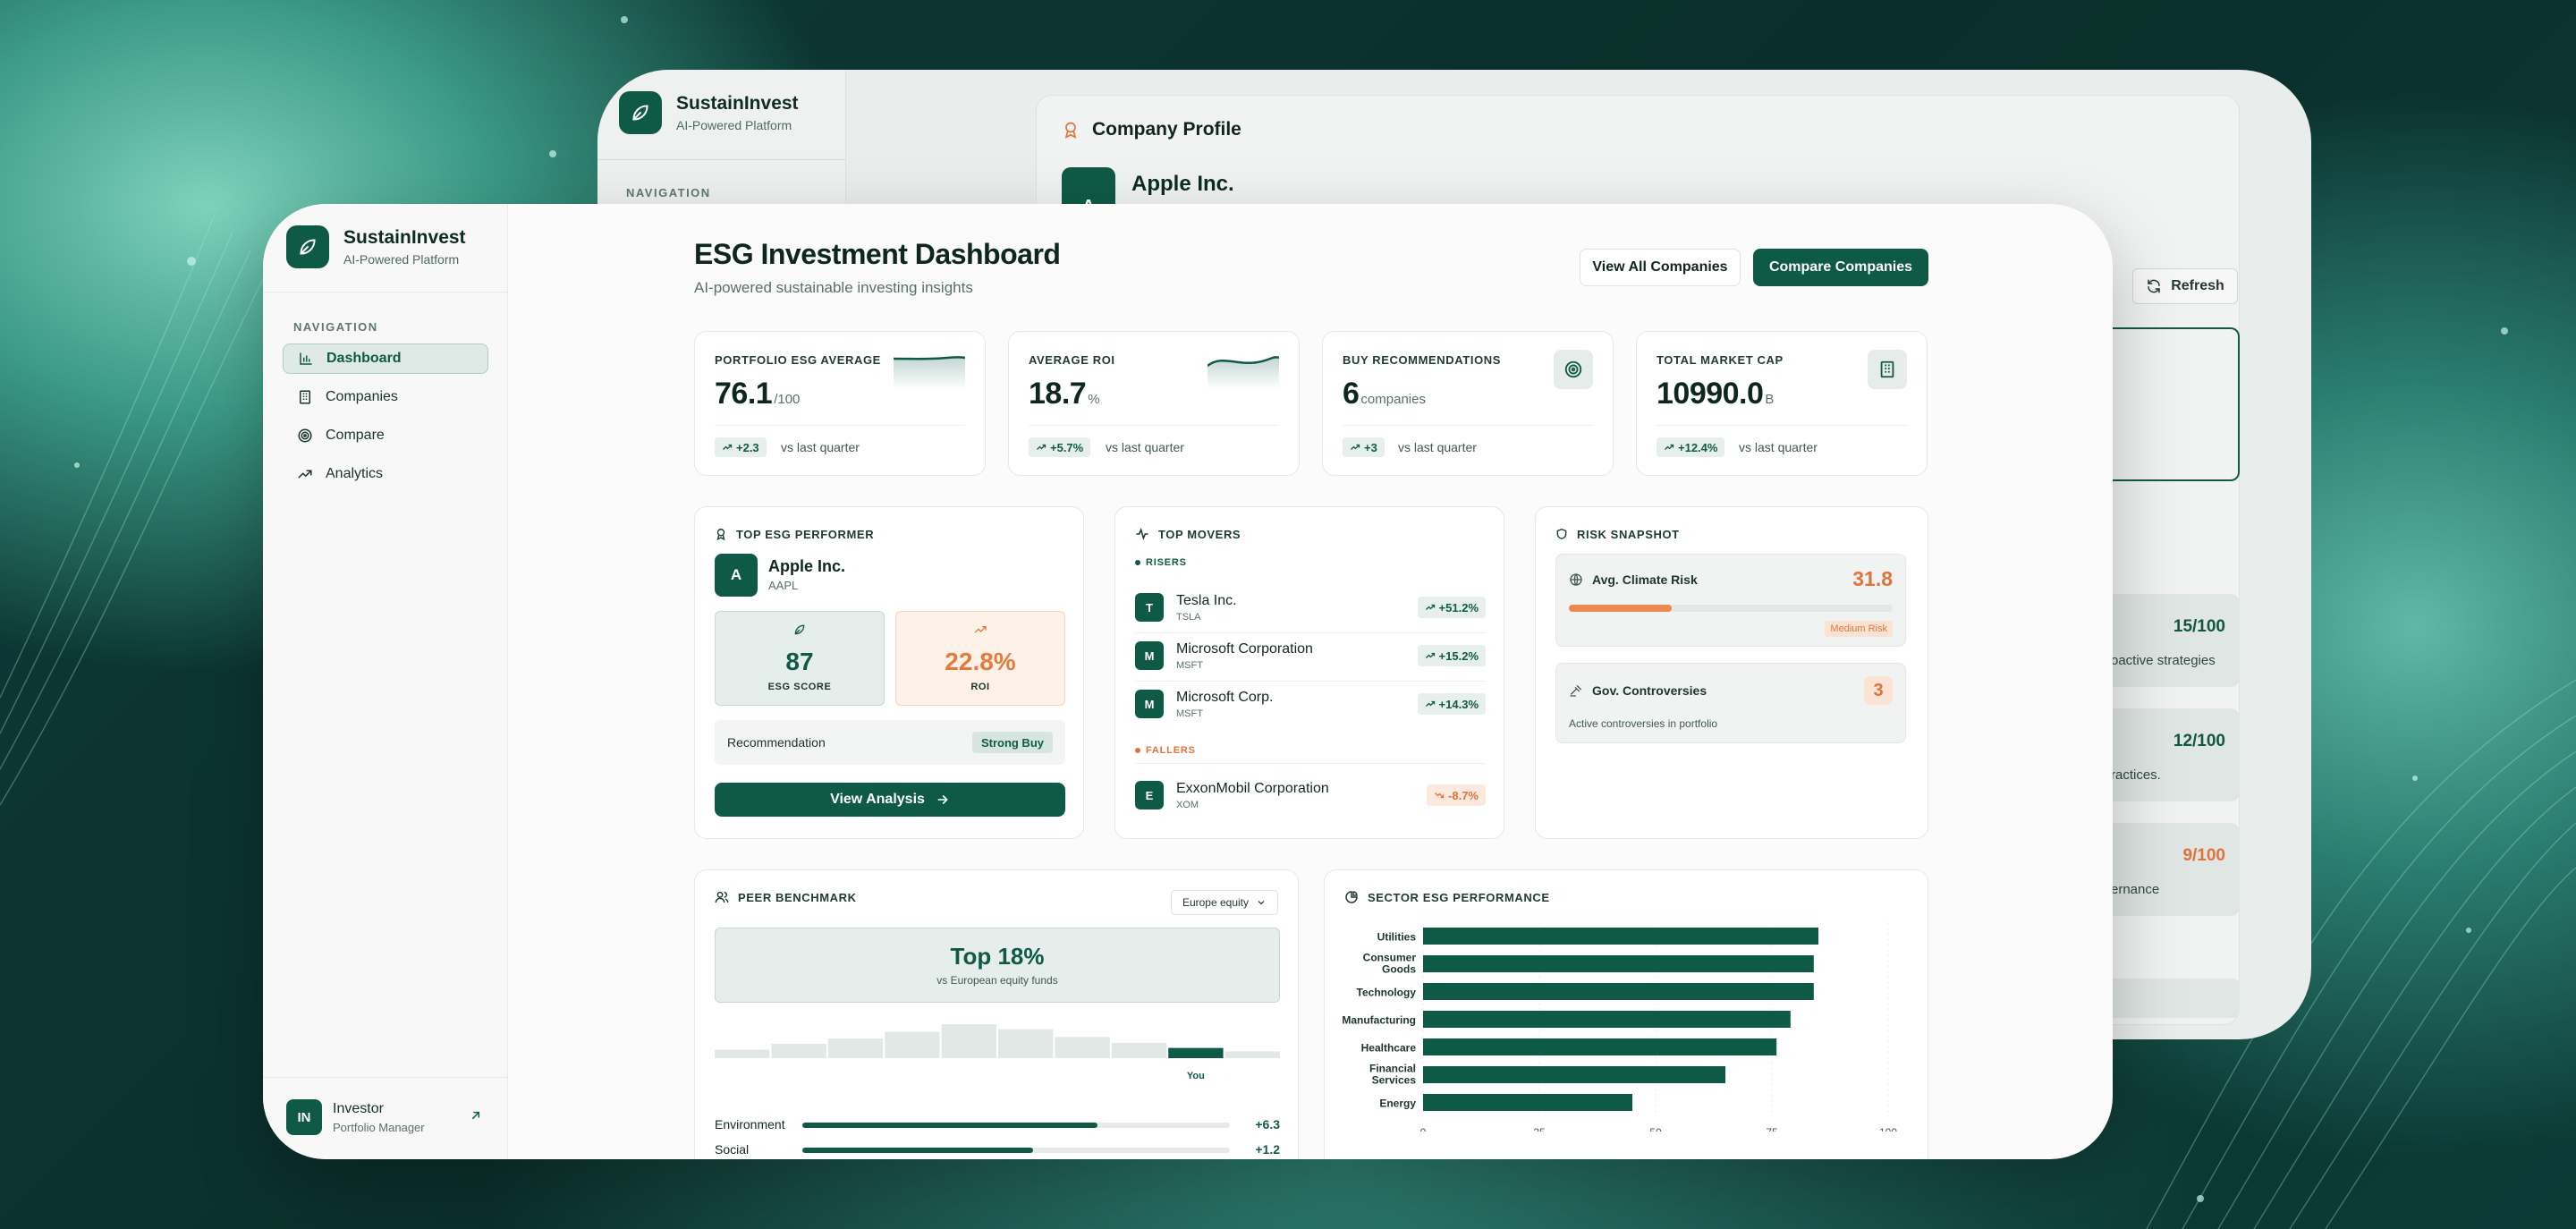 This screenshot has height=1229, width=2576. Describe the element at coordinates (997, 980) in the screenshot. I see `peer-rank-sub: vs European equity funds` at that location.